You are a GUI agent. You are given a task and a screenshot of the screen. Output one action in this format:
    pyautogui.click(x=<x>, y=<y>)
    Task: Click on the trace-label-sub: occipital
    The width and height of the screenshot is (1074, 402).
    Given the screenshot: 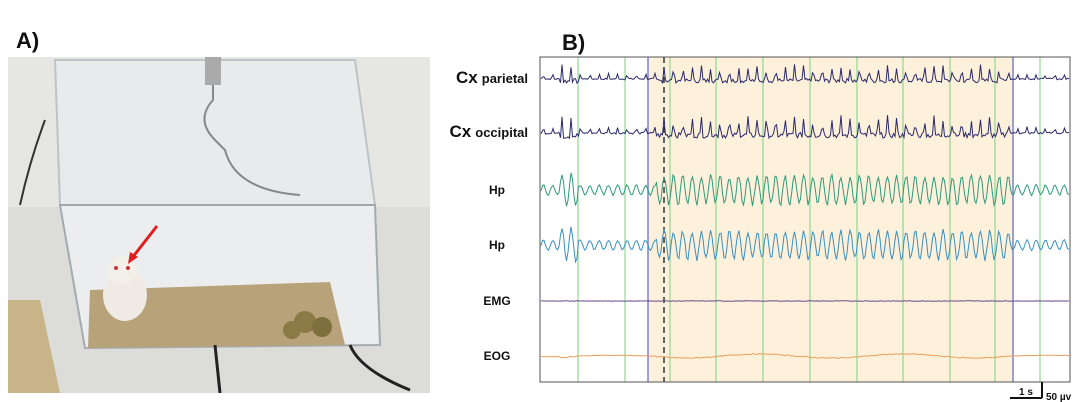 What is the action you would take?
    pyautogui.click(x=501, y=132)
    